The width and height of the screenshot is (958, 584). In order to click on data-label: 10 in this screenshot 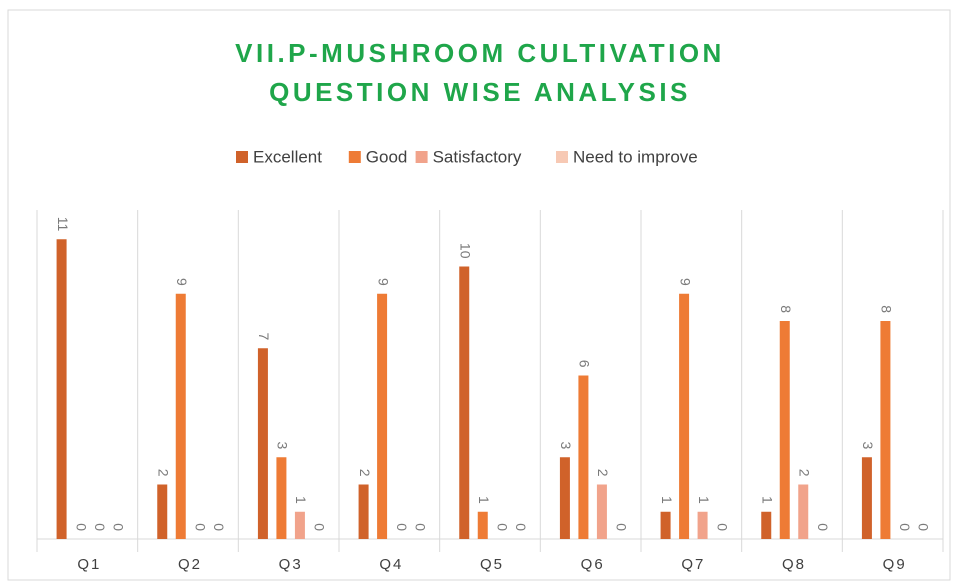, I will do `click(466, 251)`.